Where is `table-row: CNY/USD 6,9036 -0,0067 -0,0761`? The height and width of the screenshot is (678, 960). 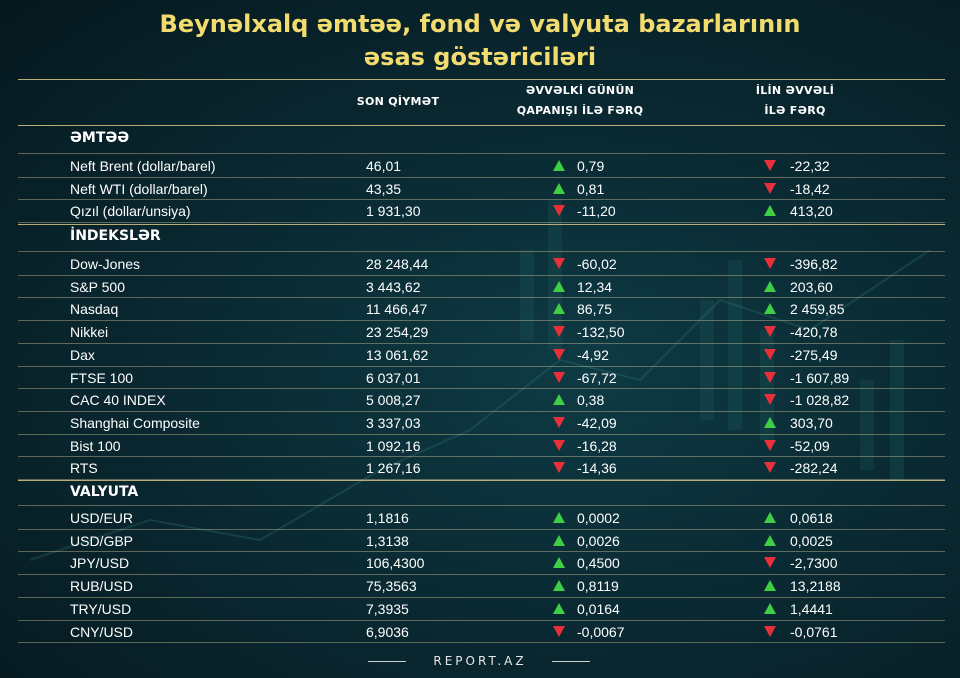
table-row: CNY/USD 6,9036 -0,0067 -0,0761 is located at coordinates (480, 632).